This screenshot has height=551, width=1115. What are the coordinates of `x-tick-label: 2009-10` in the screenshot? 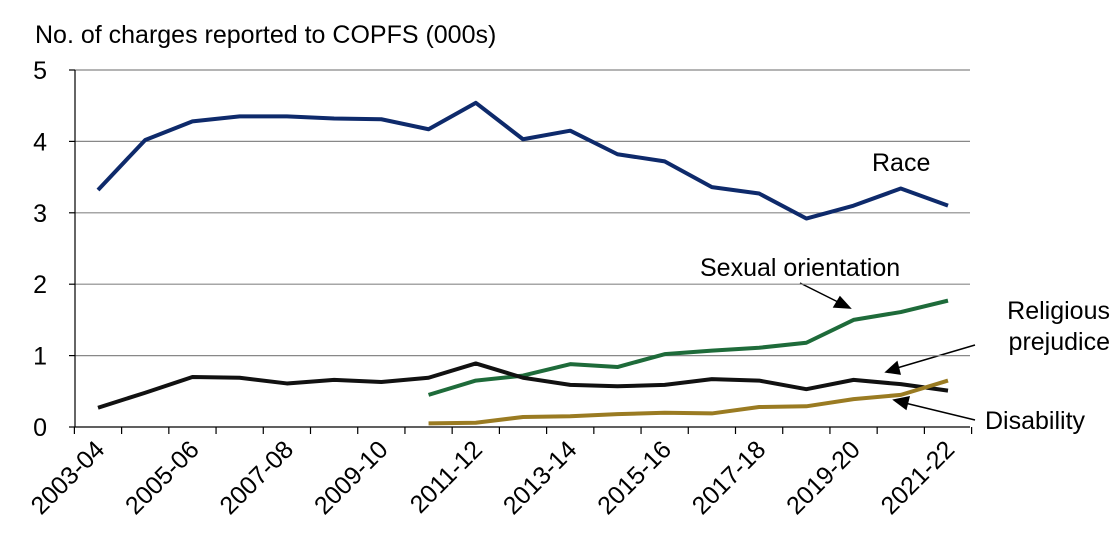 It's located at (351, 477).